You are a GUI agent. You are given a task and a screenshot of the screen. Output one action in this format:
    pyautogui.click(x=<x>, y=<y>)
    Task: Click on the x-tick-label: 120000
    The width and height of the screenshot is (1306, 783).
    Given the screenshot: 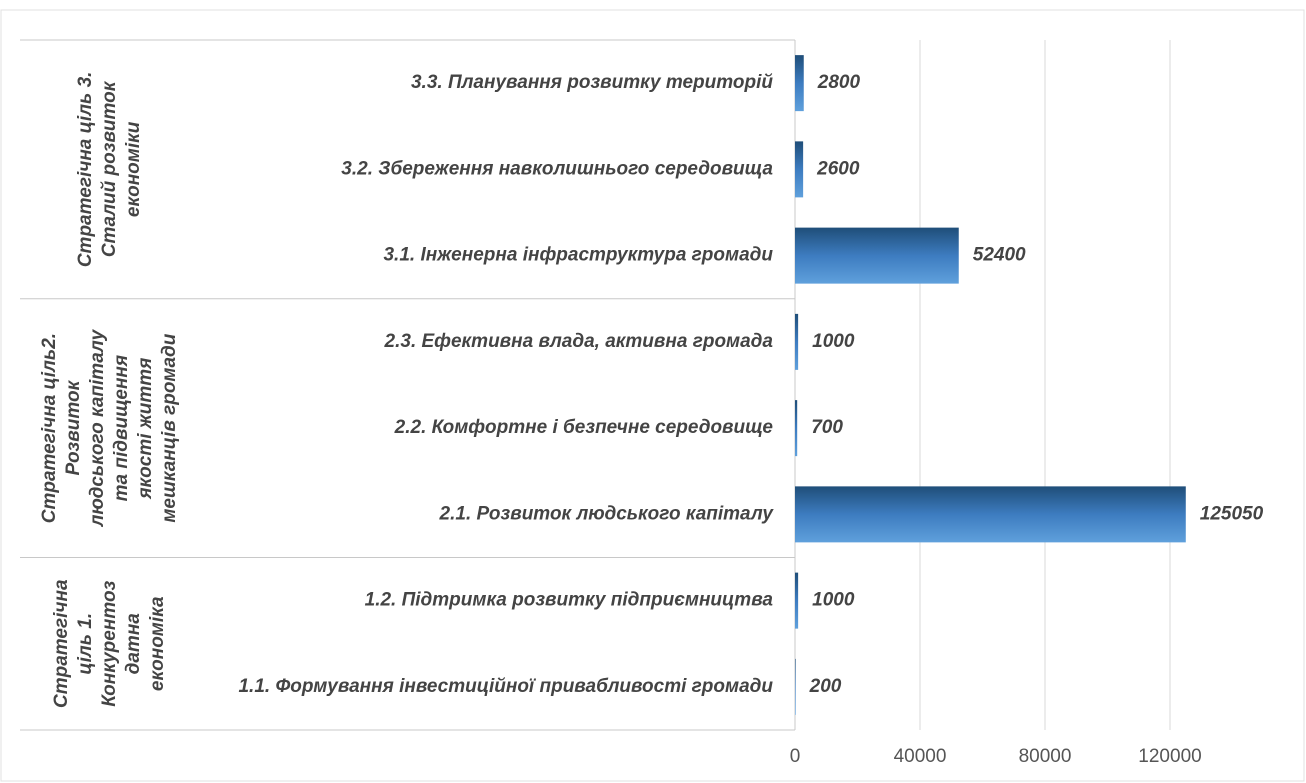 What is the action you would take?
    pyautogui.click(x=1169, y=756)
    